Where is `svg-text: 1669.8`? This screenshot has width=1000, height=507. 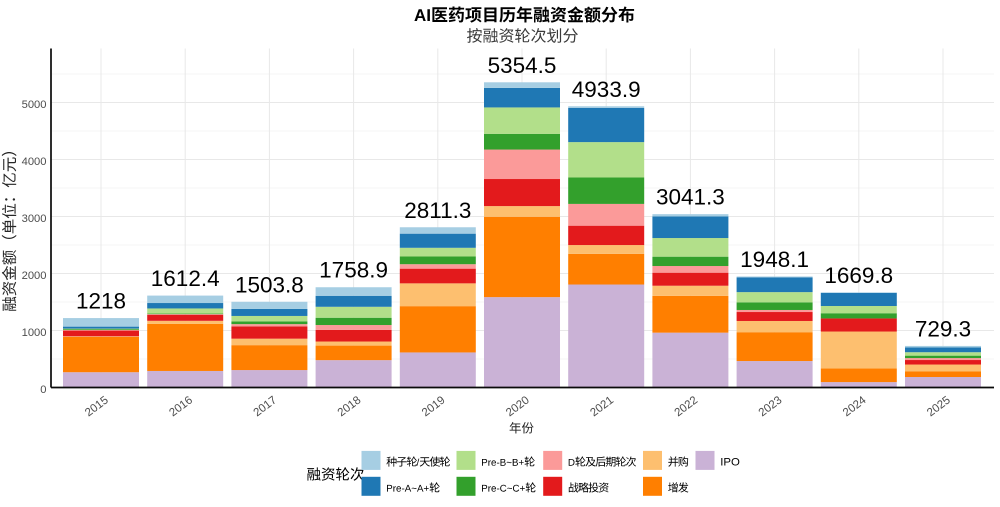
svg-text: 1669.8 is located at coordinates (858, 275).